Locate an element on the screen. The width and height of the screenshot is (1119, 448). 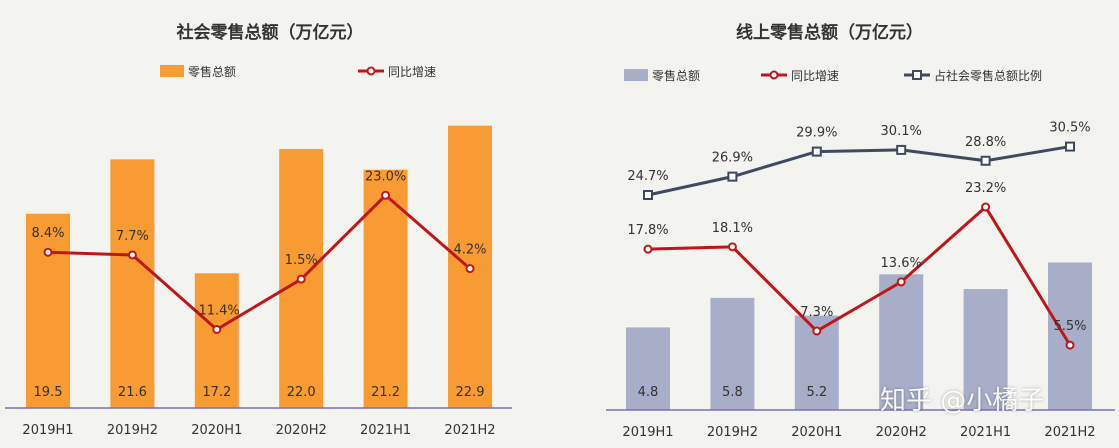
bar-value-label: 5.2 is located at coordinates (816, 392).